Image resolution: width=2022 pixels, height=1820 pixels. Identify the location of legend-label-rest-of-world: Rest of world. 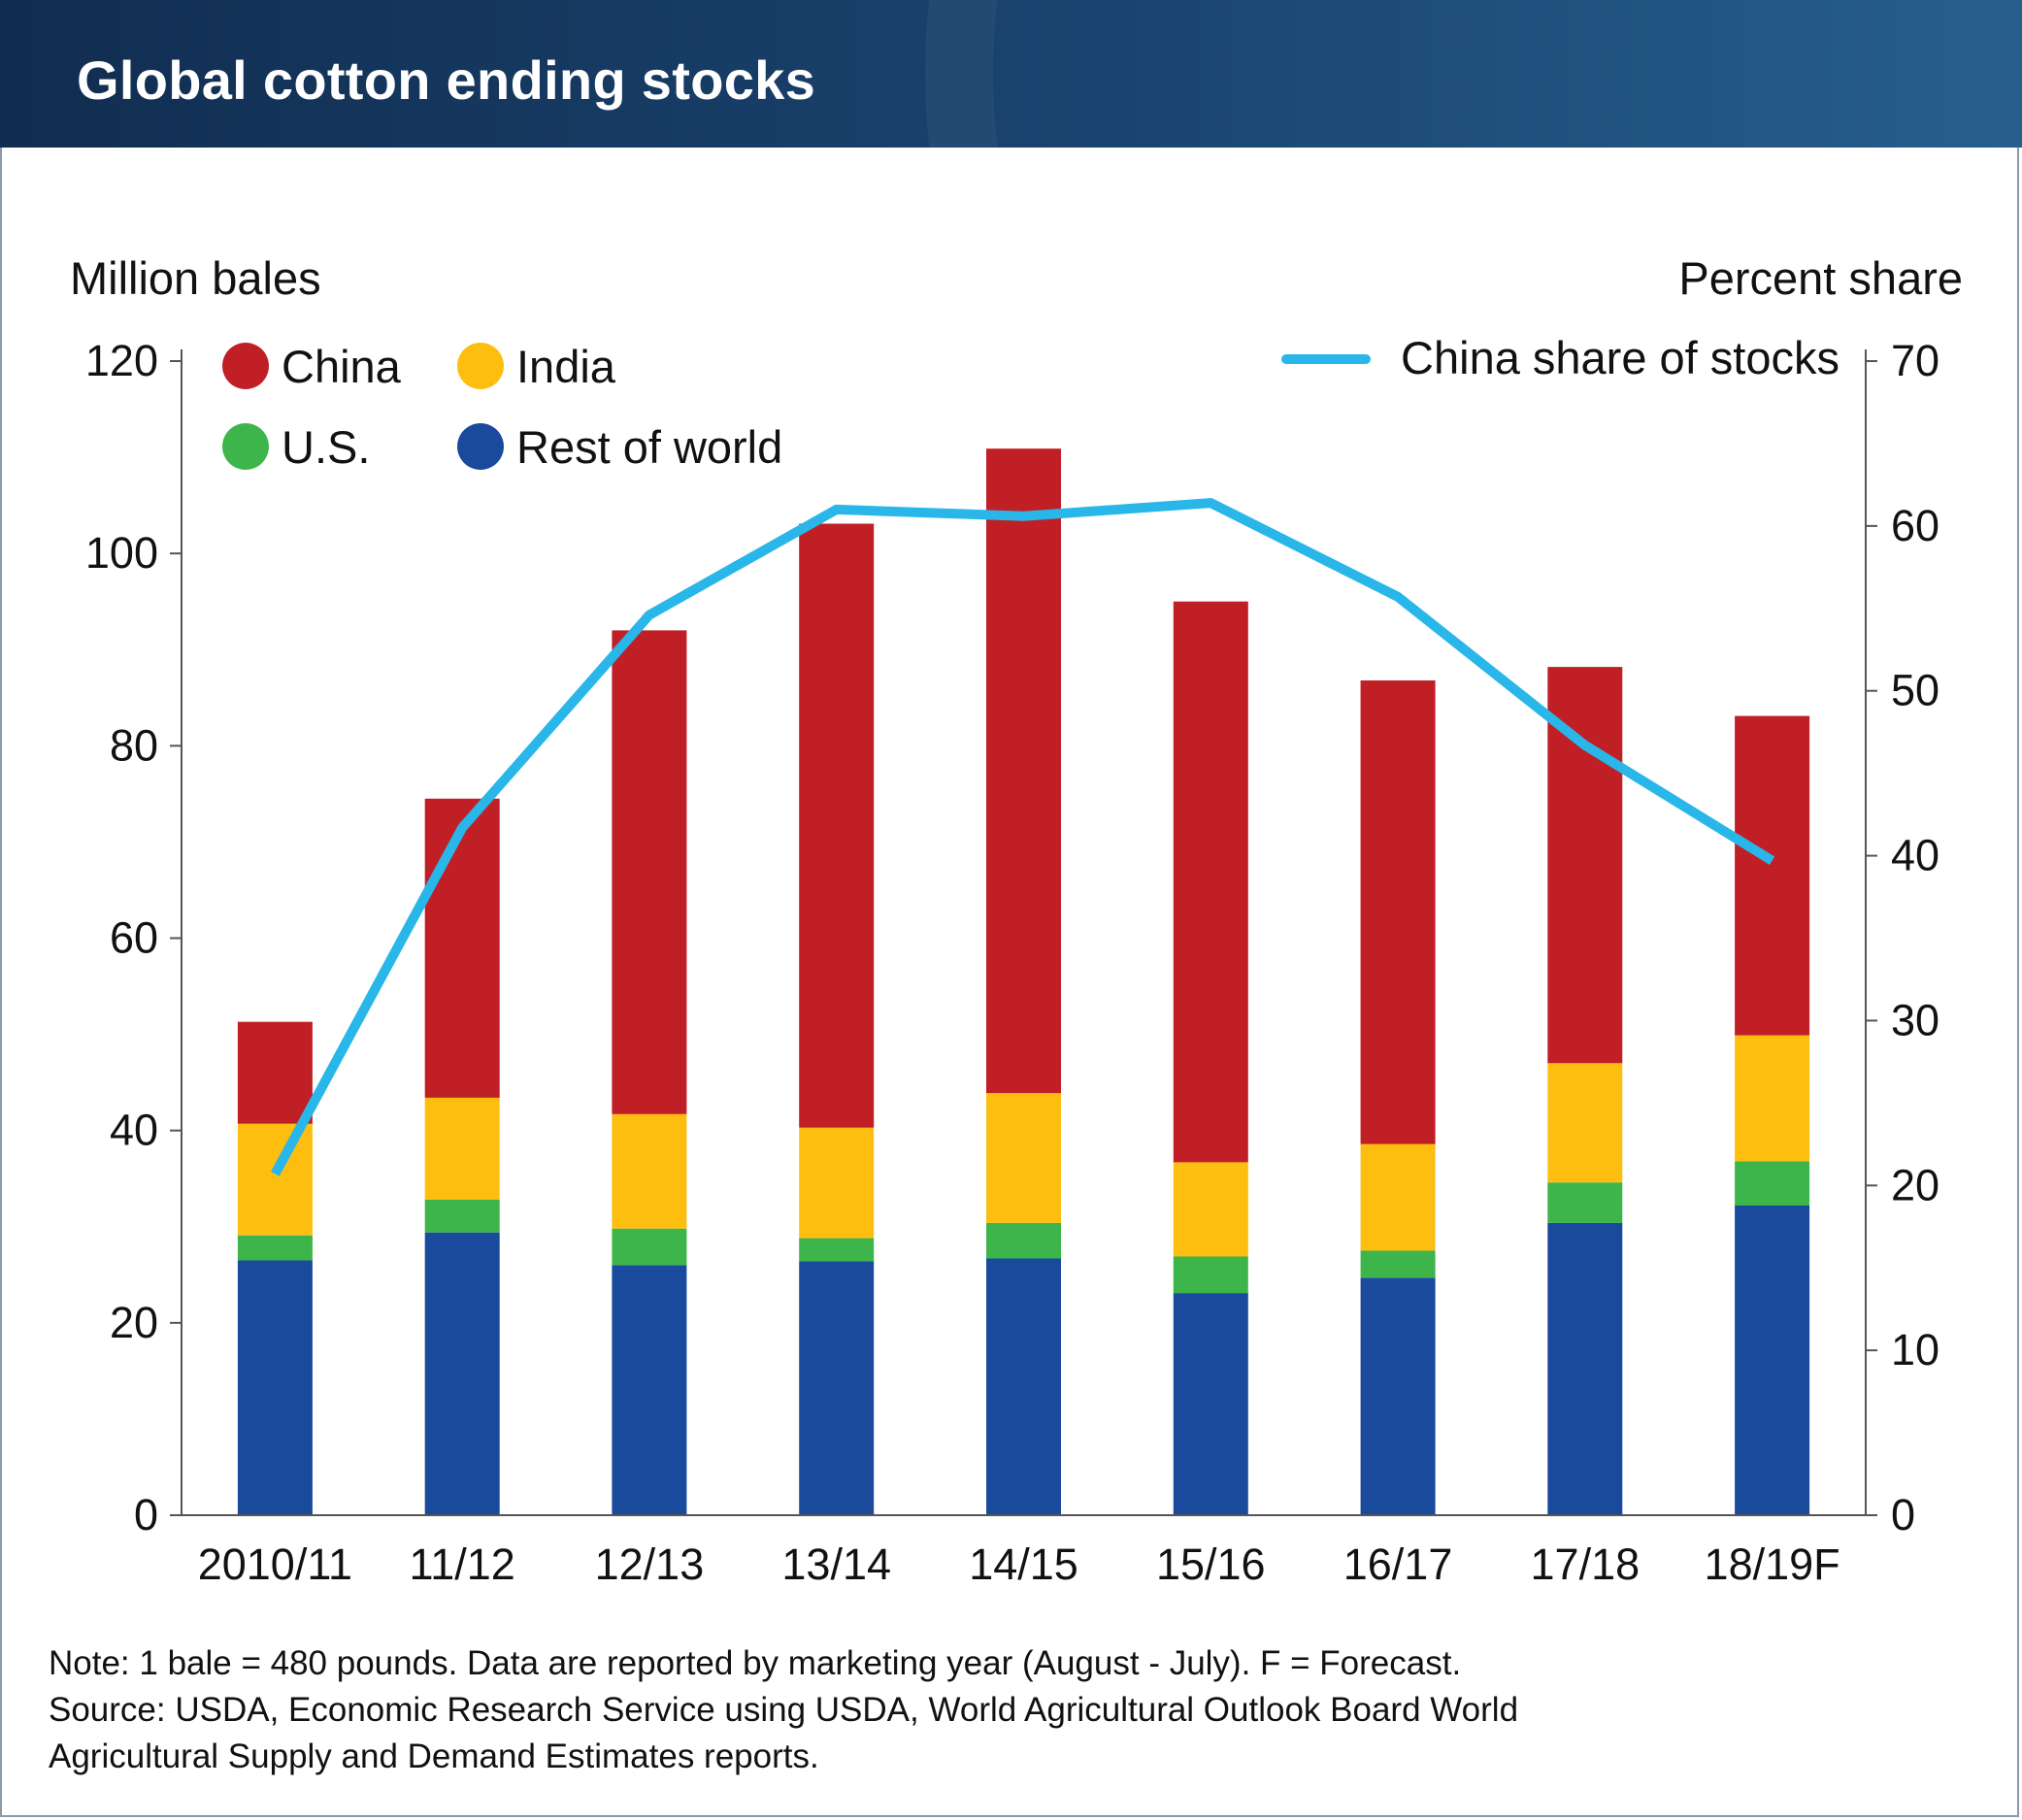
(649, 447).